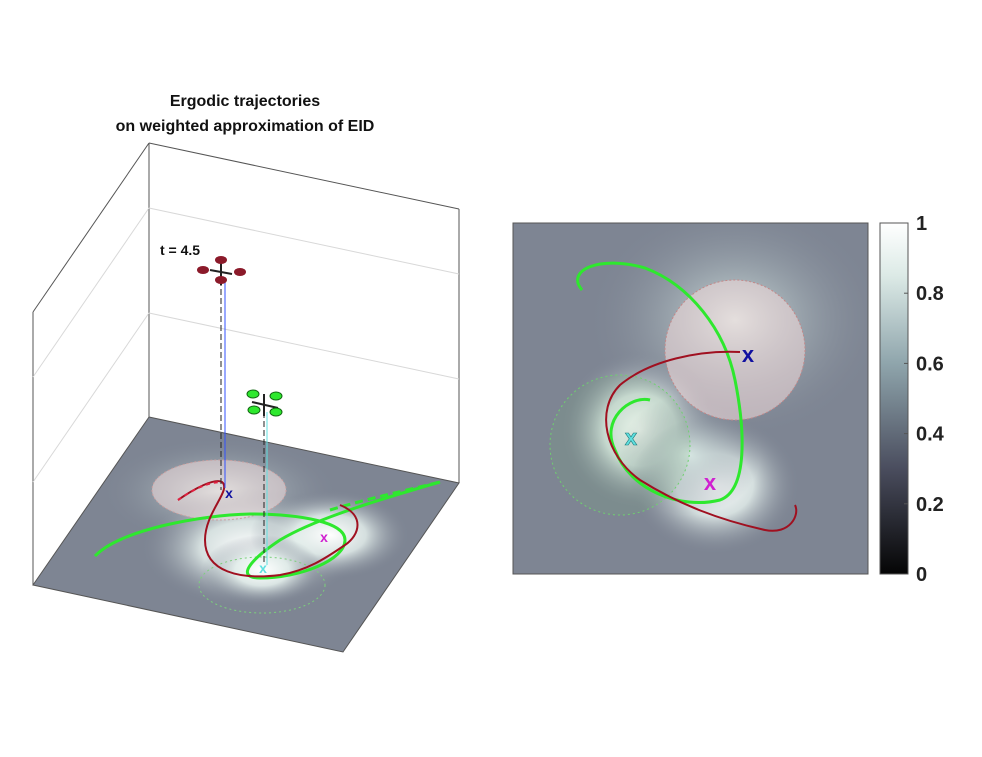 The image size is (982, 757). I want to click on drone-tethers, so click(244, 422).